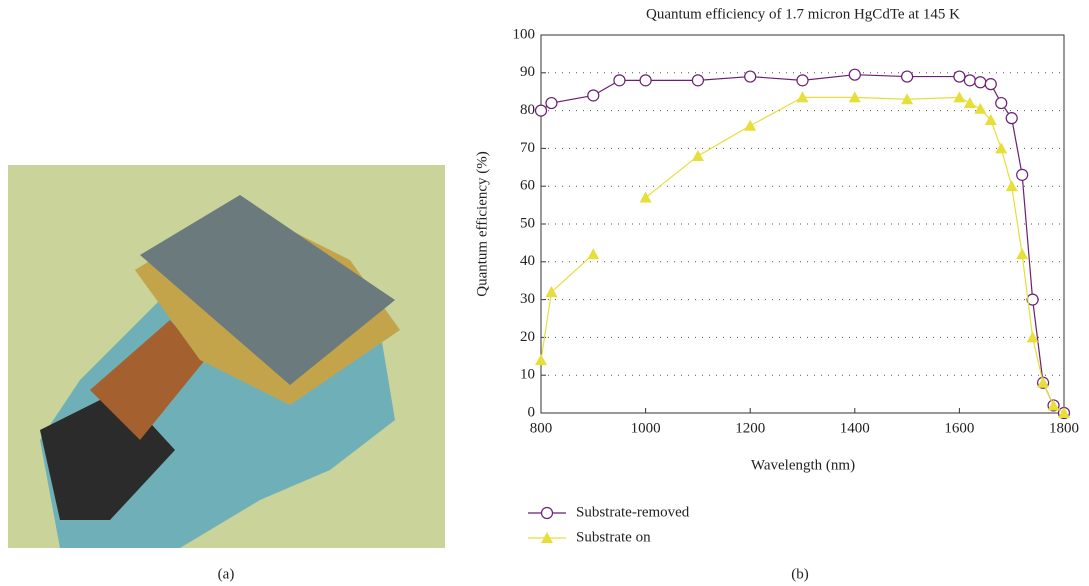 The height and width of the screenshot is (586, 1089). I want to click on x-tick-label: 1400, so click(855, 428).